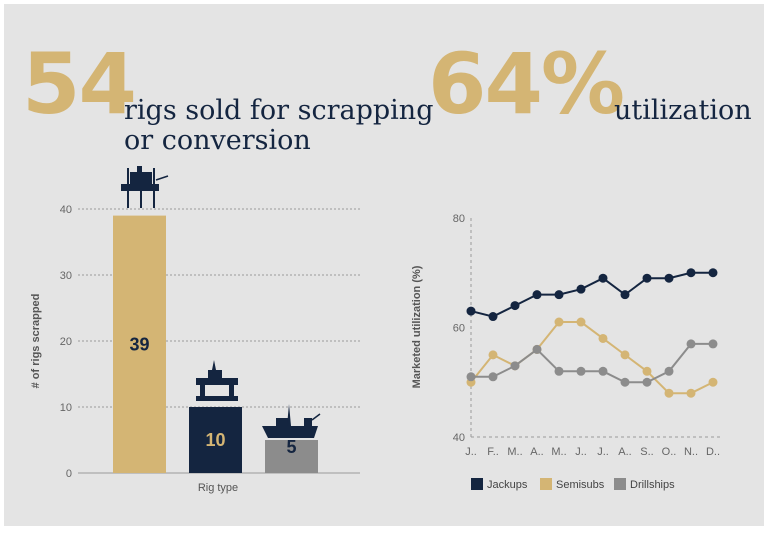 Image resolution: width=774 pixels, height=534 pixels. Describe the element at coordinates (291, 447) in the screenshot. I see `bar-value-label: 5` at that location.